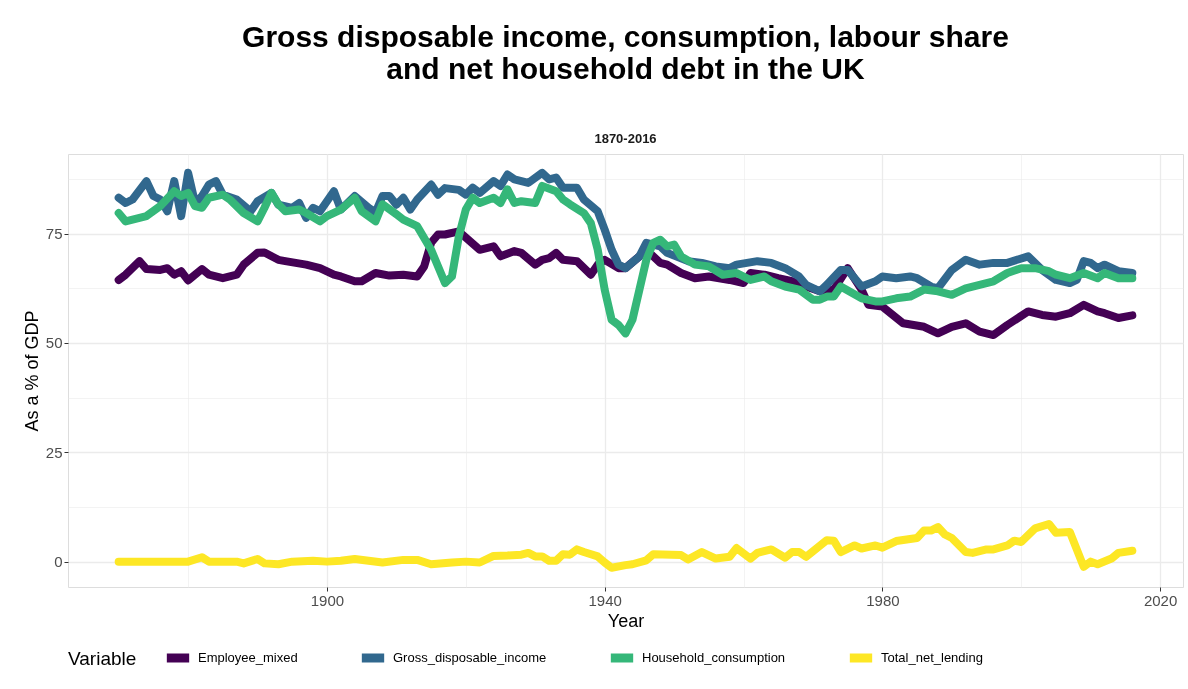  Describe the element at coordinates (54, 343) in the screenshot. I see `y-tick-label: 50` at that location.